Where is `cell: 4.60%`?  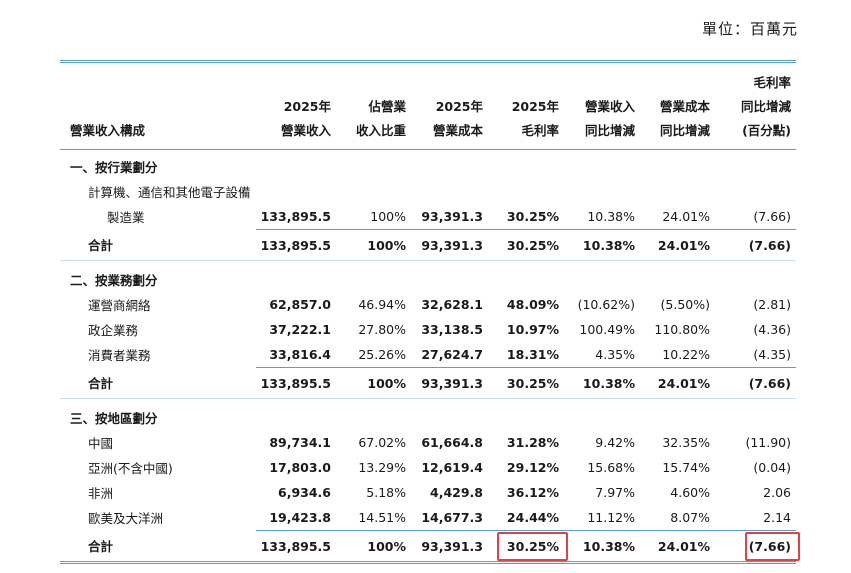 cell: 4.60% is located at coordinates (690, 492).